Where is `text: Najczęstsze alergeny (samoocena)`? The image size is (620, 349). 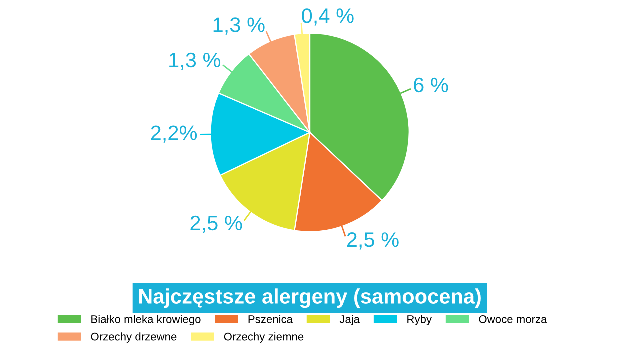 text: Najczęstsze alergeny (samoocena) is located at coordinates (310, 298).